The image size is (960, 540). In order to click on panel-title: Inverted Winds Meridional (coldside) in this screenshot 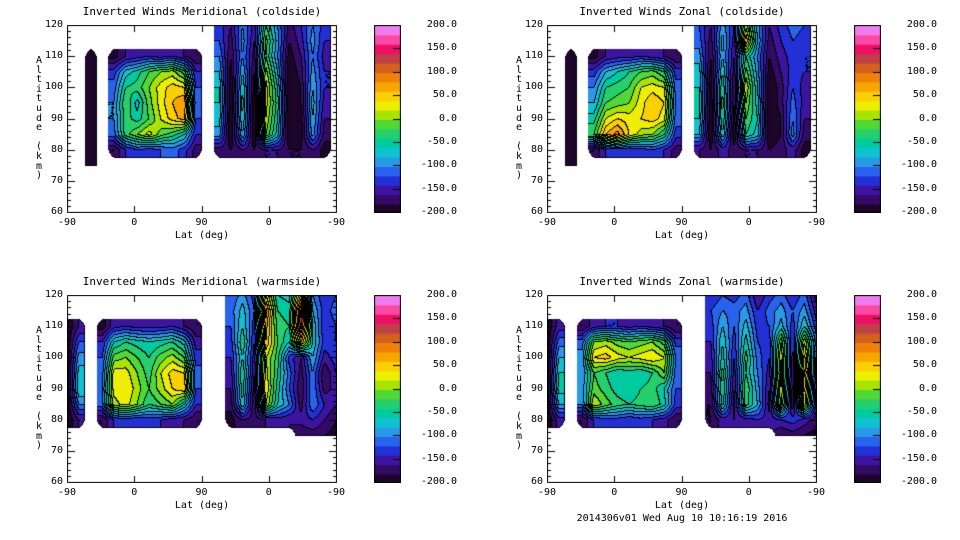, I will do `click(202, 11)`.